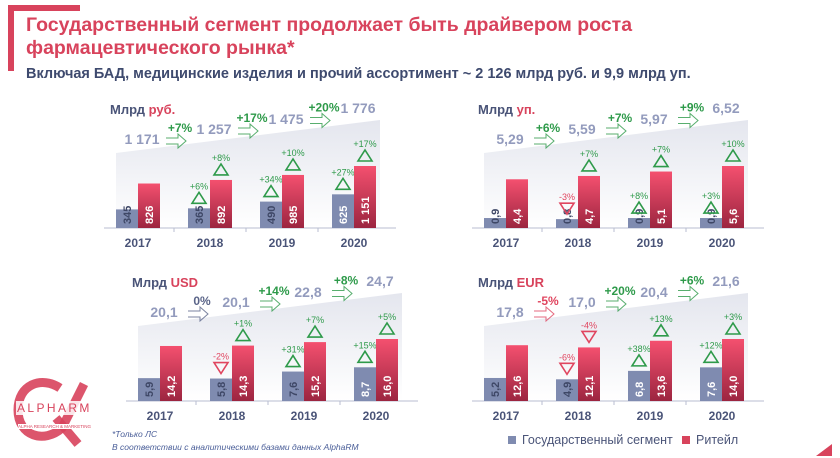 The width and height of the screenshot is (840, 458). Describe the element at coordinates (388, 386) in the screenshot. I see `bar-value-label: 16,0` at that location.